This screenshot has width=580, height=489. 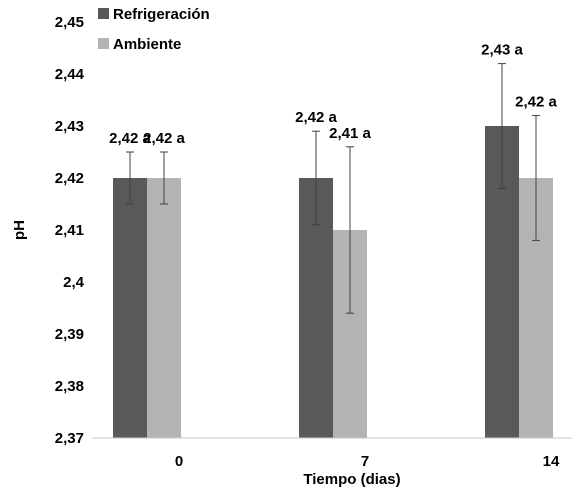 What do you see at coordinates (154, 29) in the screenshot?
I see `legend: Refrigeración Ambiente` at bounding box center [154, 29].